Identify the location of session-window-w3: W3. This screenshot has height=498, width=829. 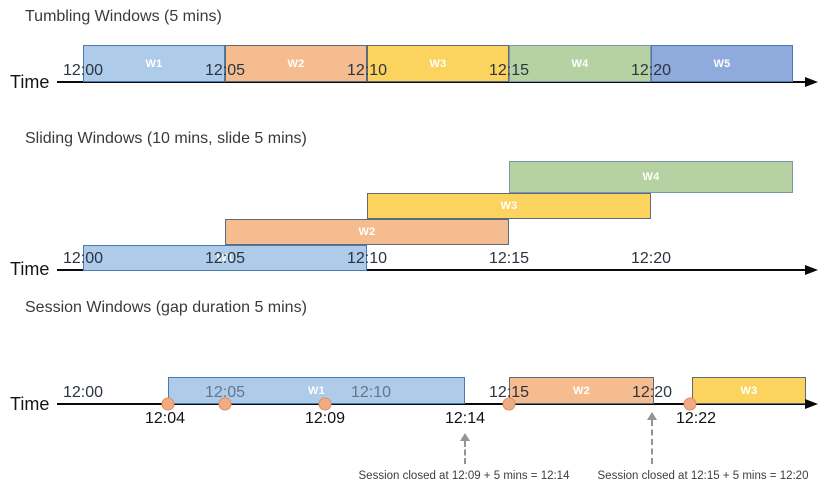
(749, 390).